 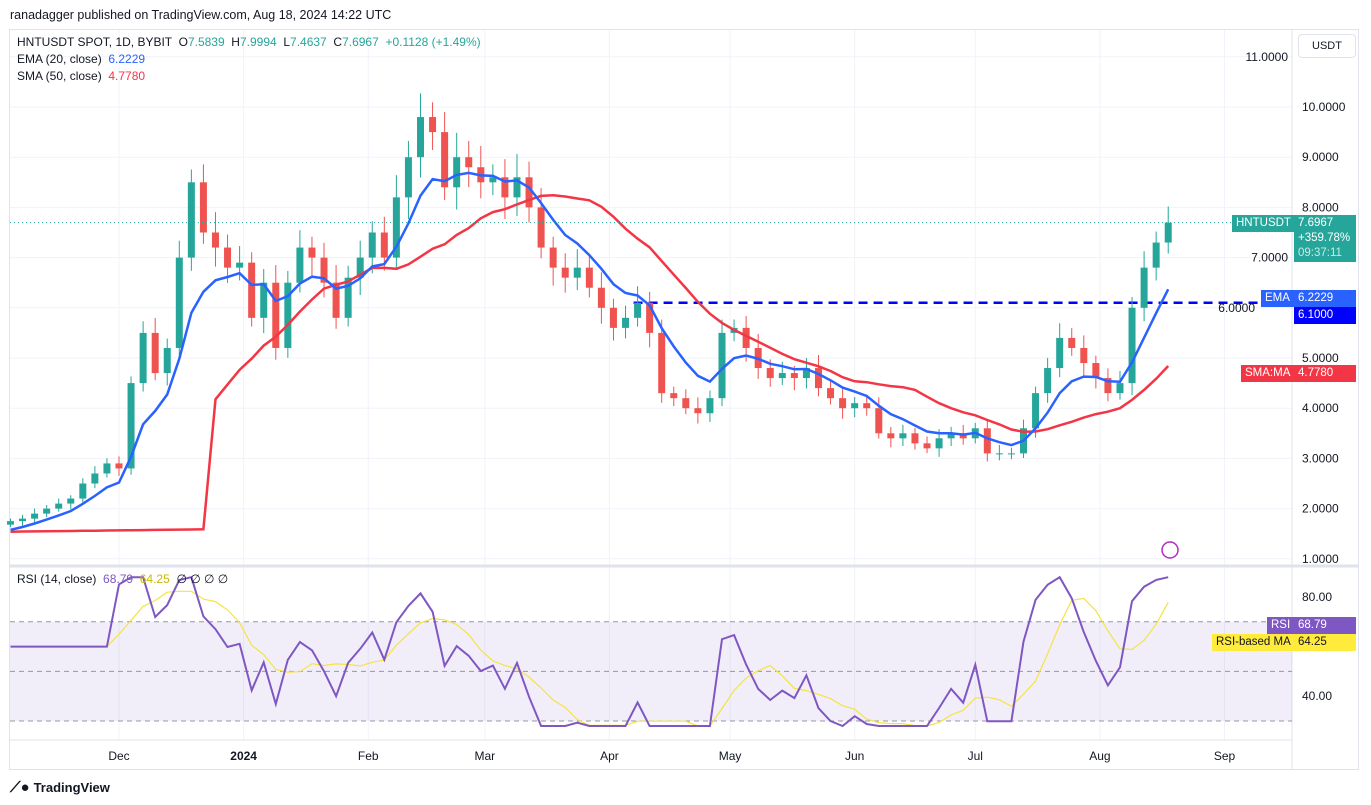 What do you see at coordinates (118, 756) in the screenshot?
I see `x-tick-label: Dec` at bounding box center [118, 756].